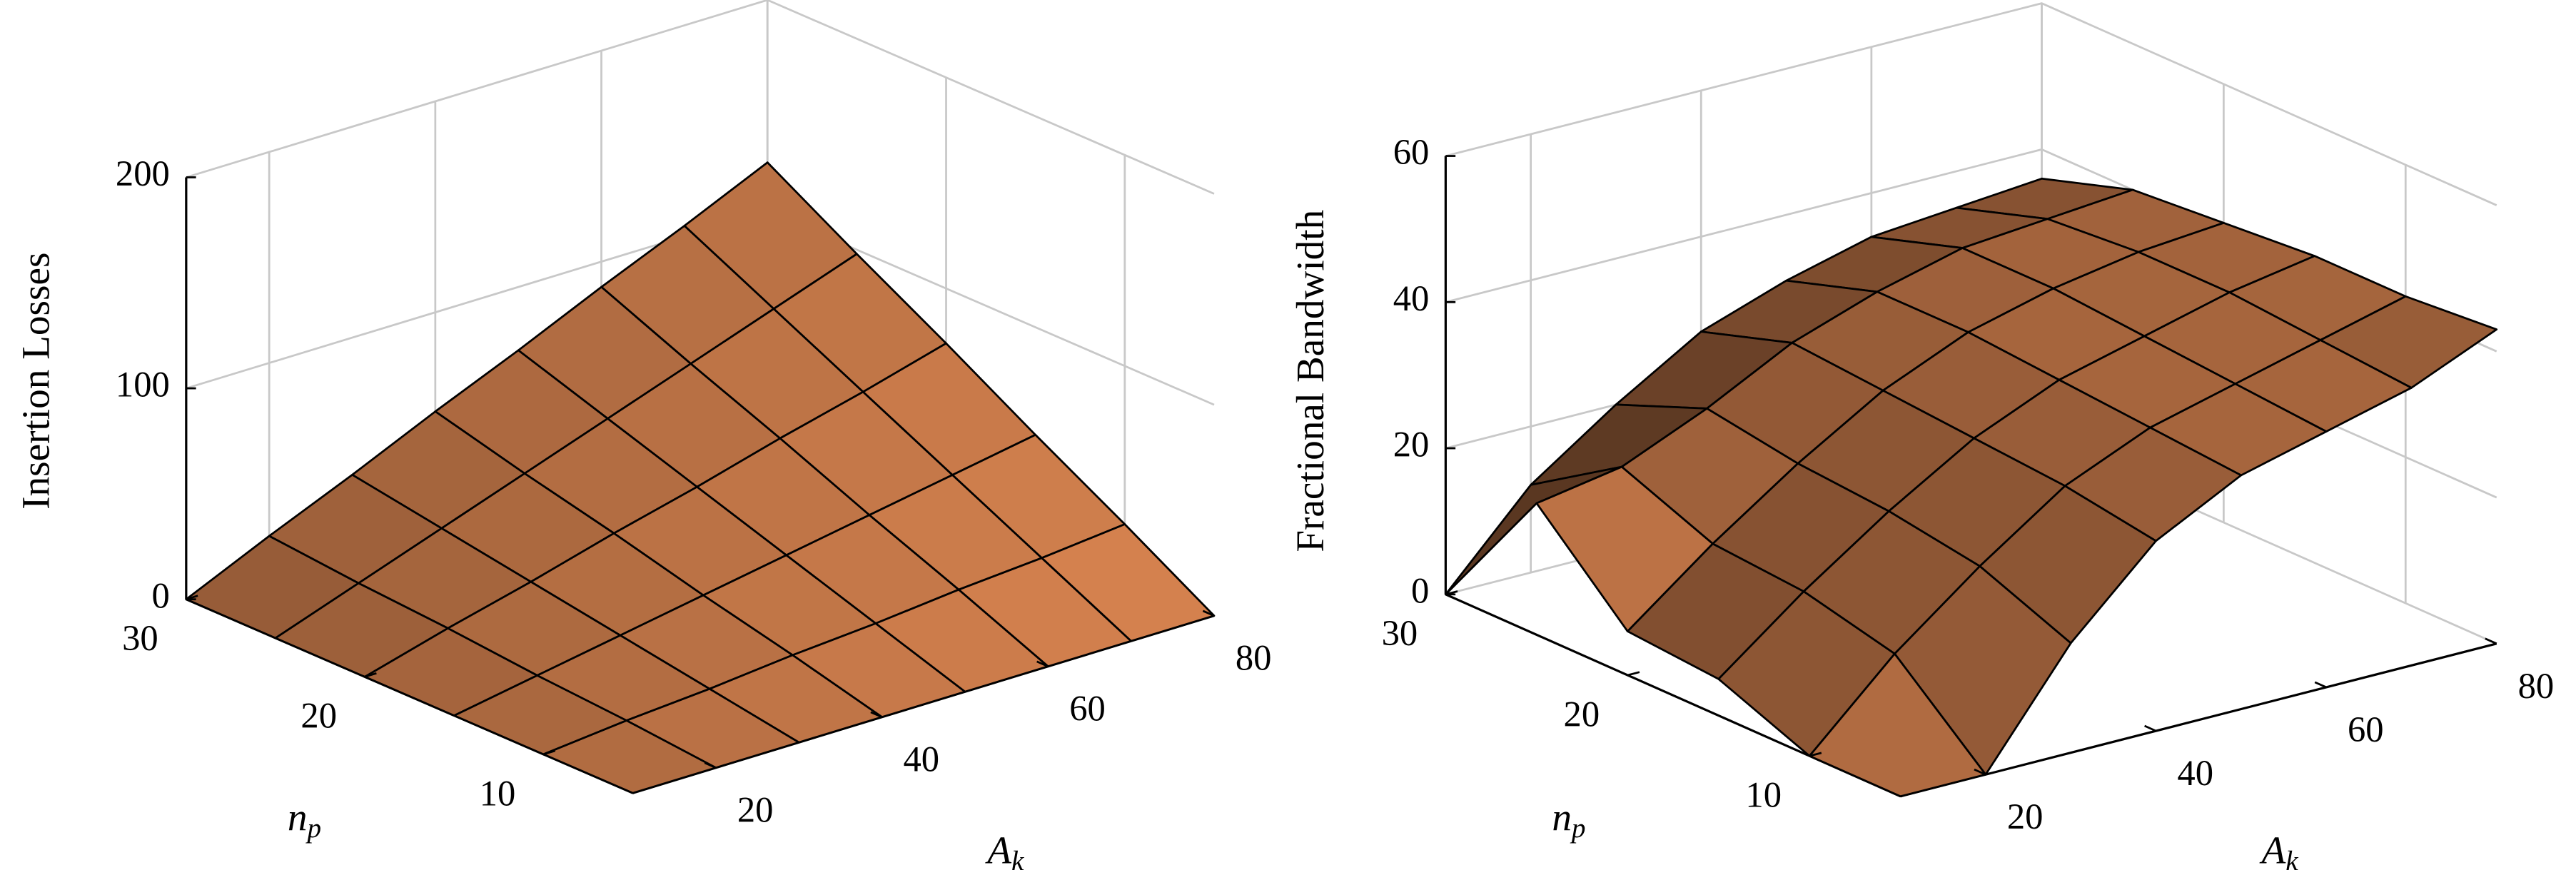 The height and width of the screenshot is (885, 2576). I want to click on z-axis-label: Insertion Losses, so click(36, 381).